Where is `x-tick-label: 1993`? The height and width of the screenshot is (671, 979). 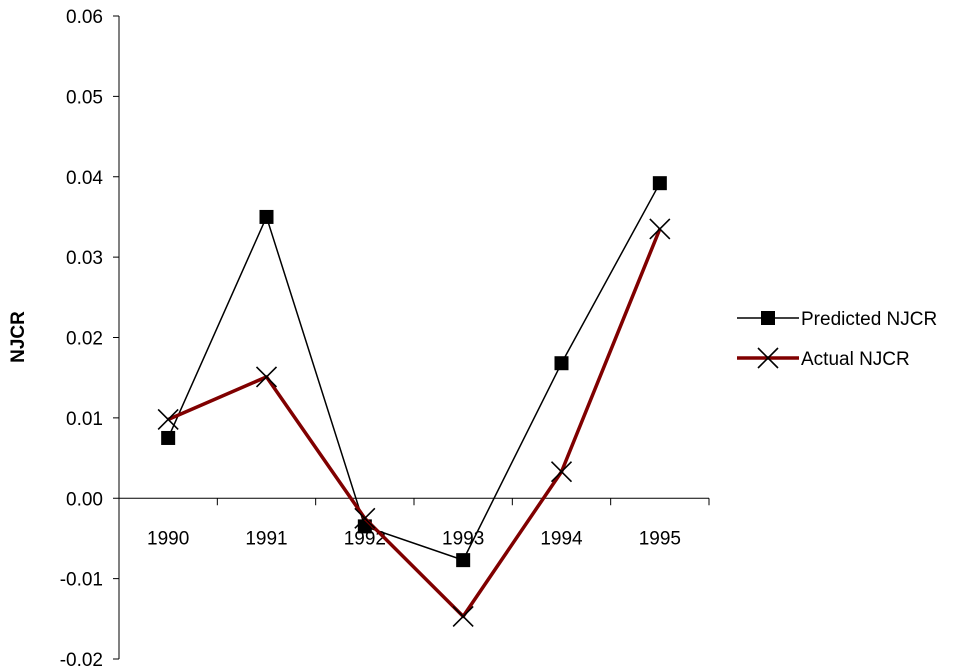
x-tick-label: 1993 is located at coordinates (463, 538).